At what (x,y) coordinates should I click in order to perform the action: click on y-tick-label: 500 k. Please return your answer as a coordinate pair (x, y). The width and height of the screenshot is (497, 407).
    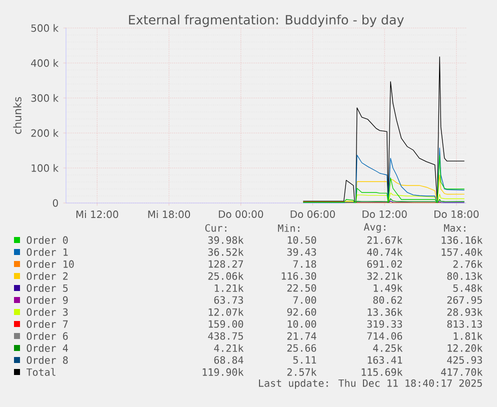
    Looking at the image, I should click on (45, 28).